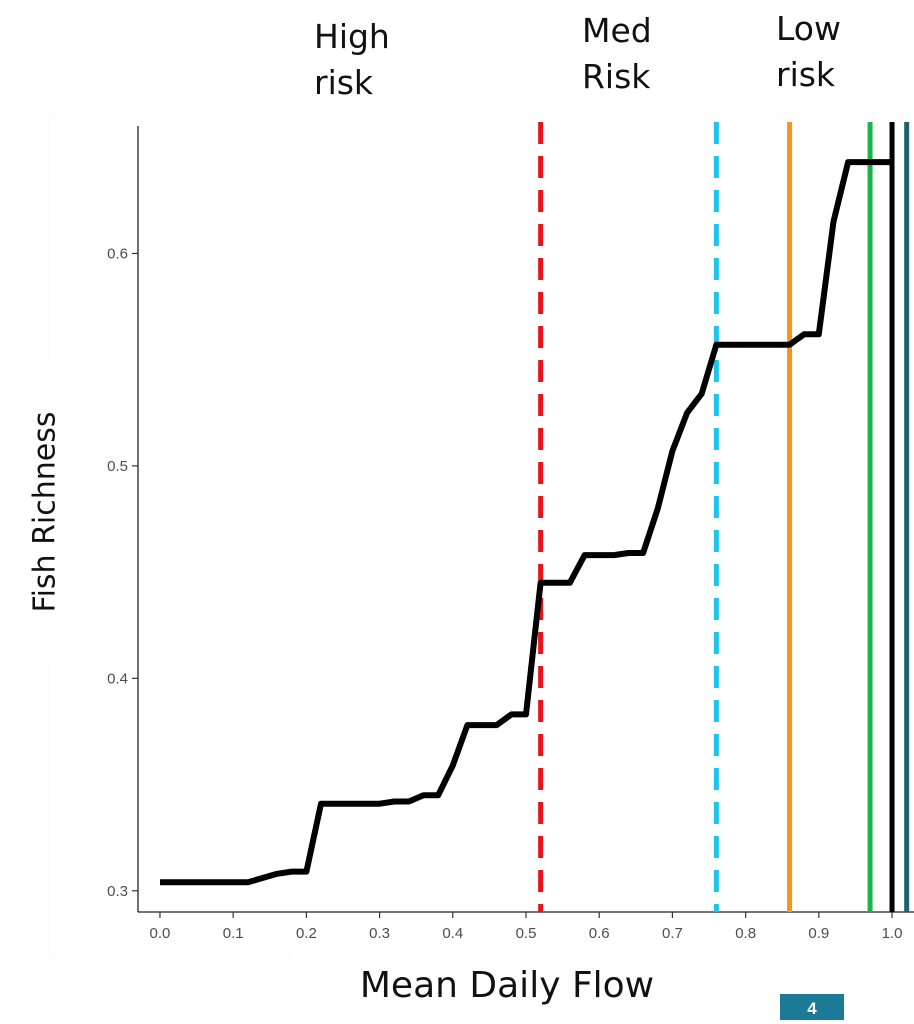  What do you see at coordinates (117, 253) in the screenshot?
I see `y-tick-label: 0.6` at bounding box center [117, 253].